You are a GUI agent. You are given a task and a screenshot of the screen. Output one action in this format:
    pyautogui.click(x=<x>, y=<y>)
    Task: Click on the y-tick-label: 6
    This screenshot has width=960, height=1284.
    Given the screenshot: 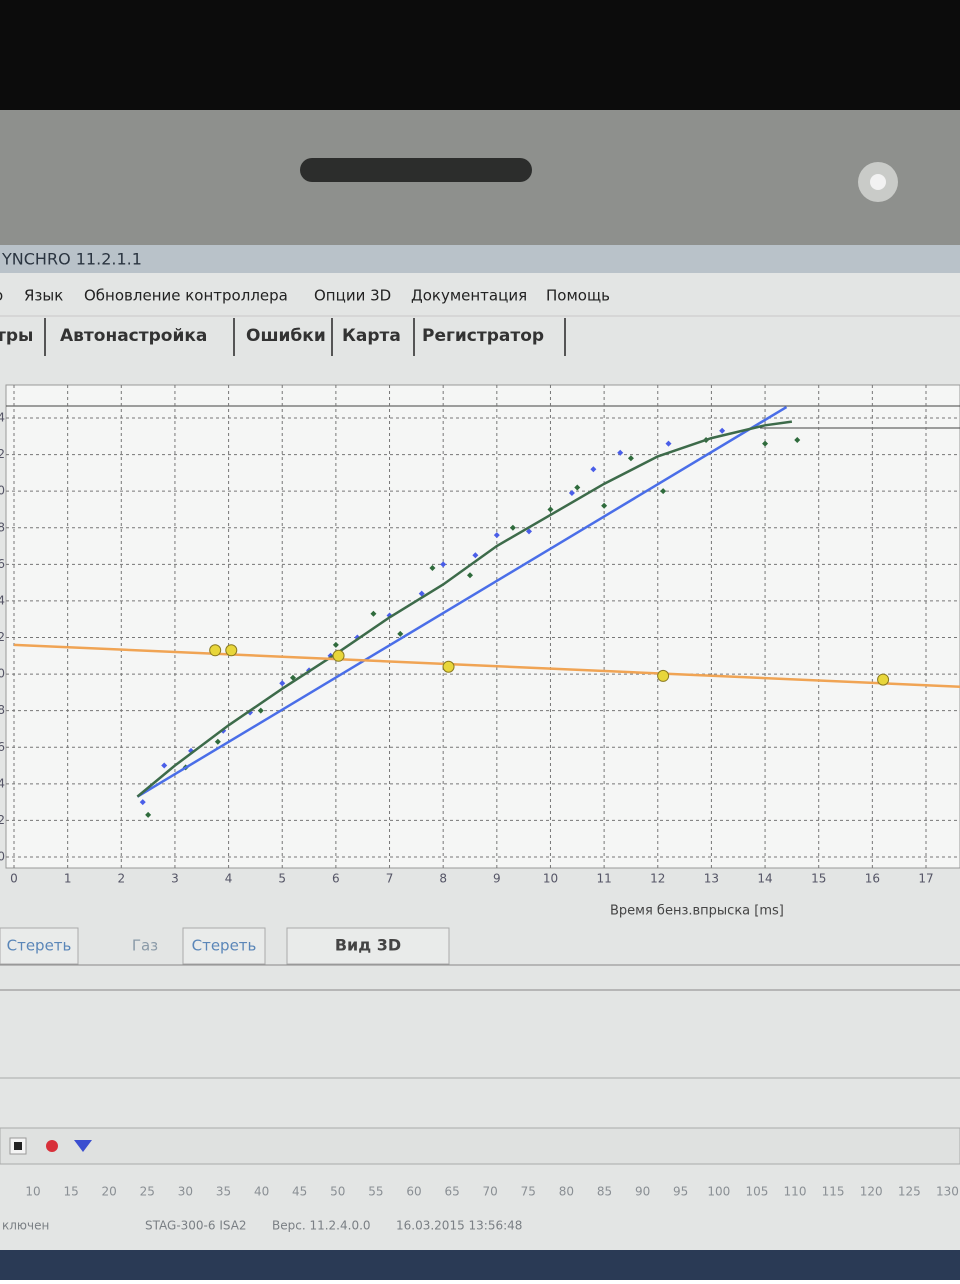 What is the action you would take?
    pyautogui.click(x=2, y=747)
    